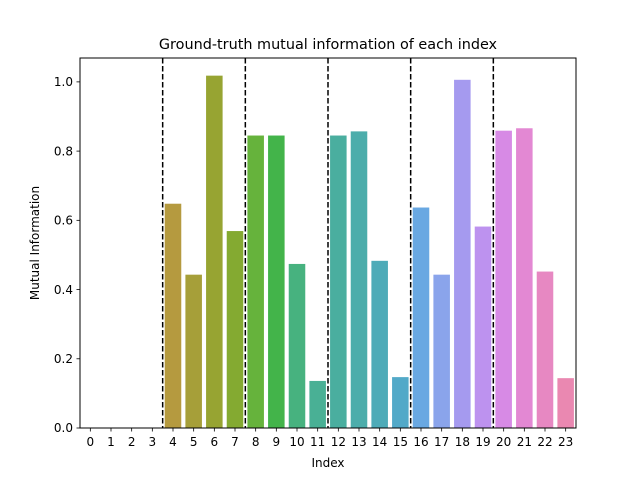 The width and height of the screenshot is (640, 480). Describe the element at coordinates (111, 442) in the screenshot. I see `x-tick-label-1: 1` at that location.